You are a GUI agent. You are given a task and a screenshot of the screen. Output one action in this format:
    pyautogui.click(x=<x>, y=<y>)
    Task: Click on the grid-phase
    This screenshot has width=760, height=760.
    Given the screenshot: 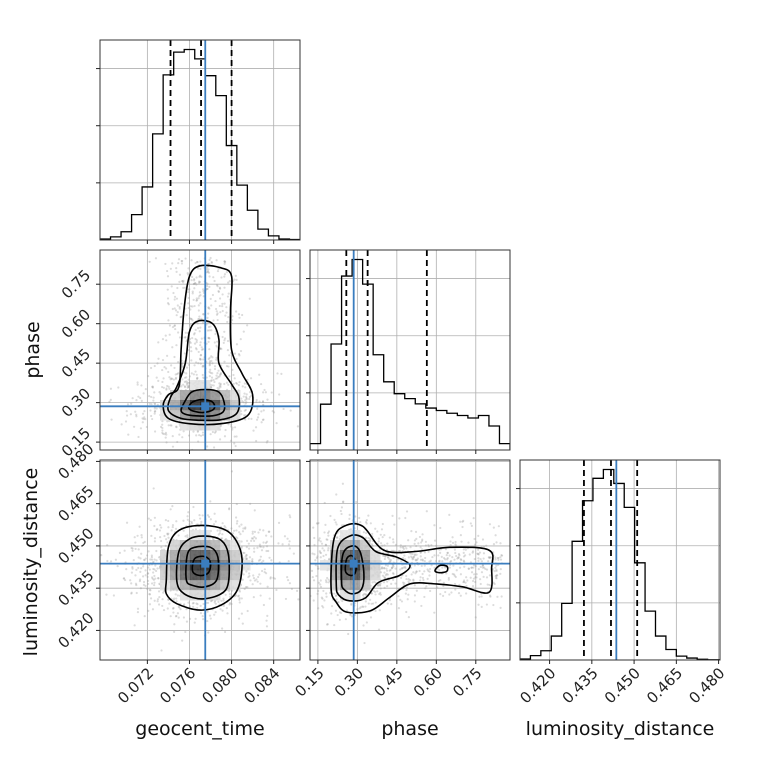 What is the action you would take?
    pyautogui.click(x=410, y=350)
    